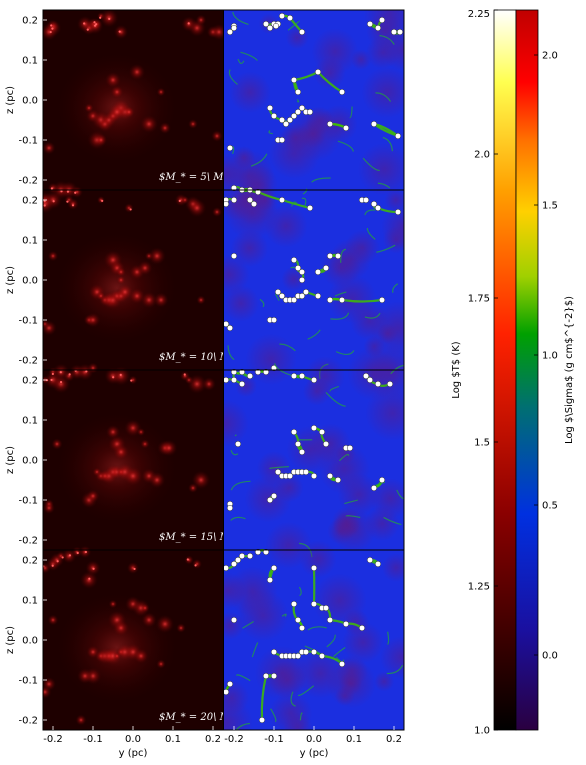  Describe the element at coordinates (362, 300) in the screenshot. I see `filament` at that location.